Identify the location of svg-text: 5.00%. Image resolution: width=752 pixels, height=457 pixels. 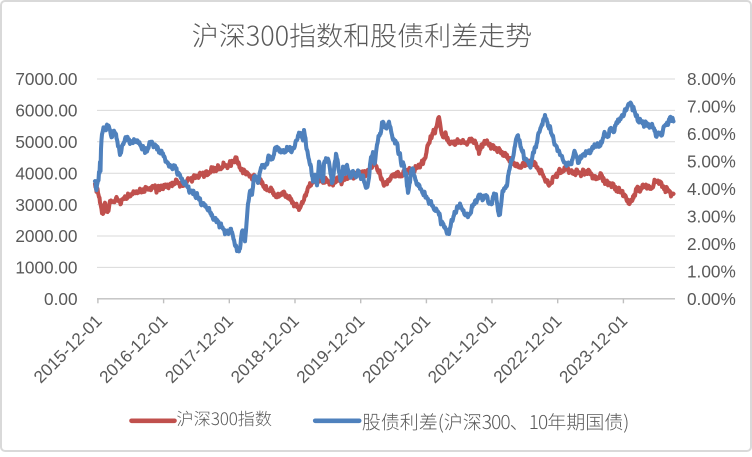
(711, 162).